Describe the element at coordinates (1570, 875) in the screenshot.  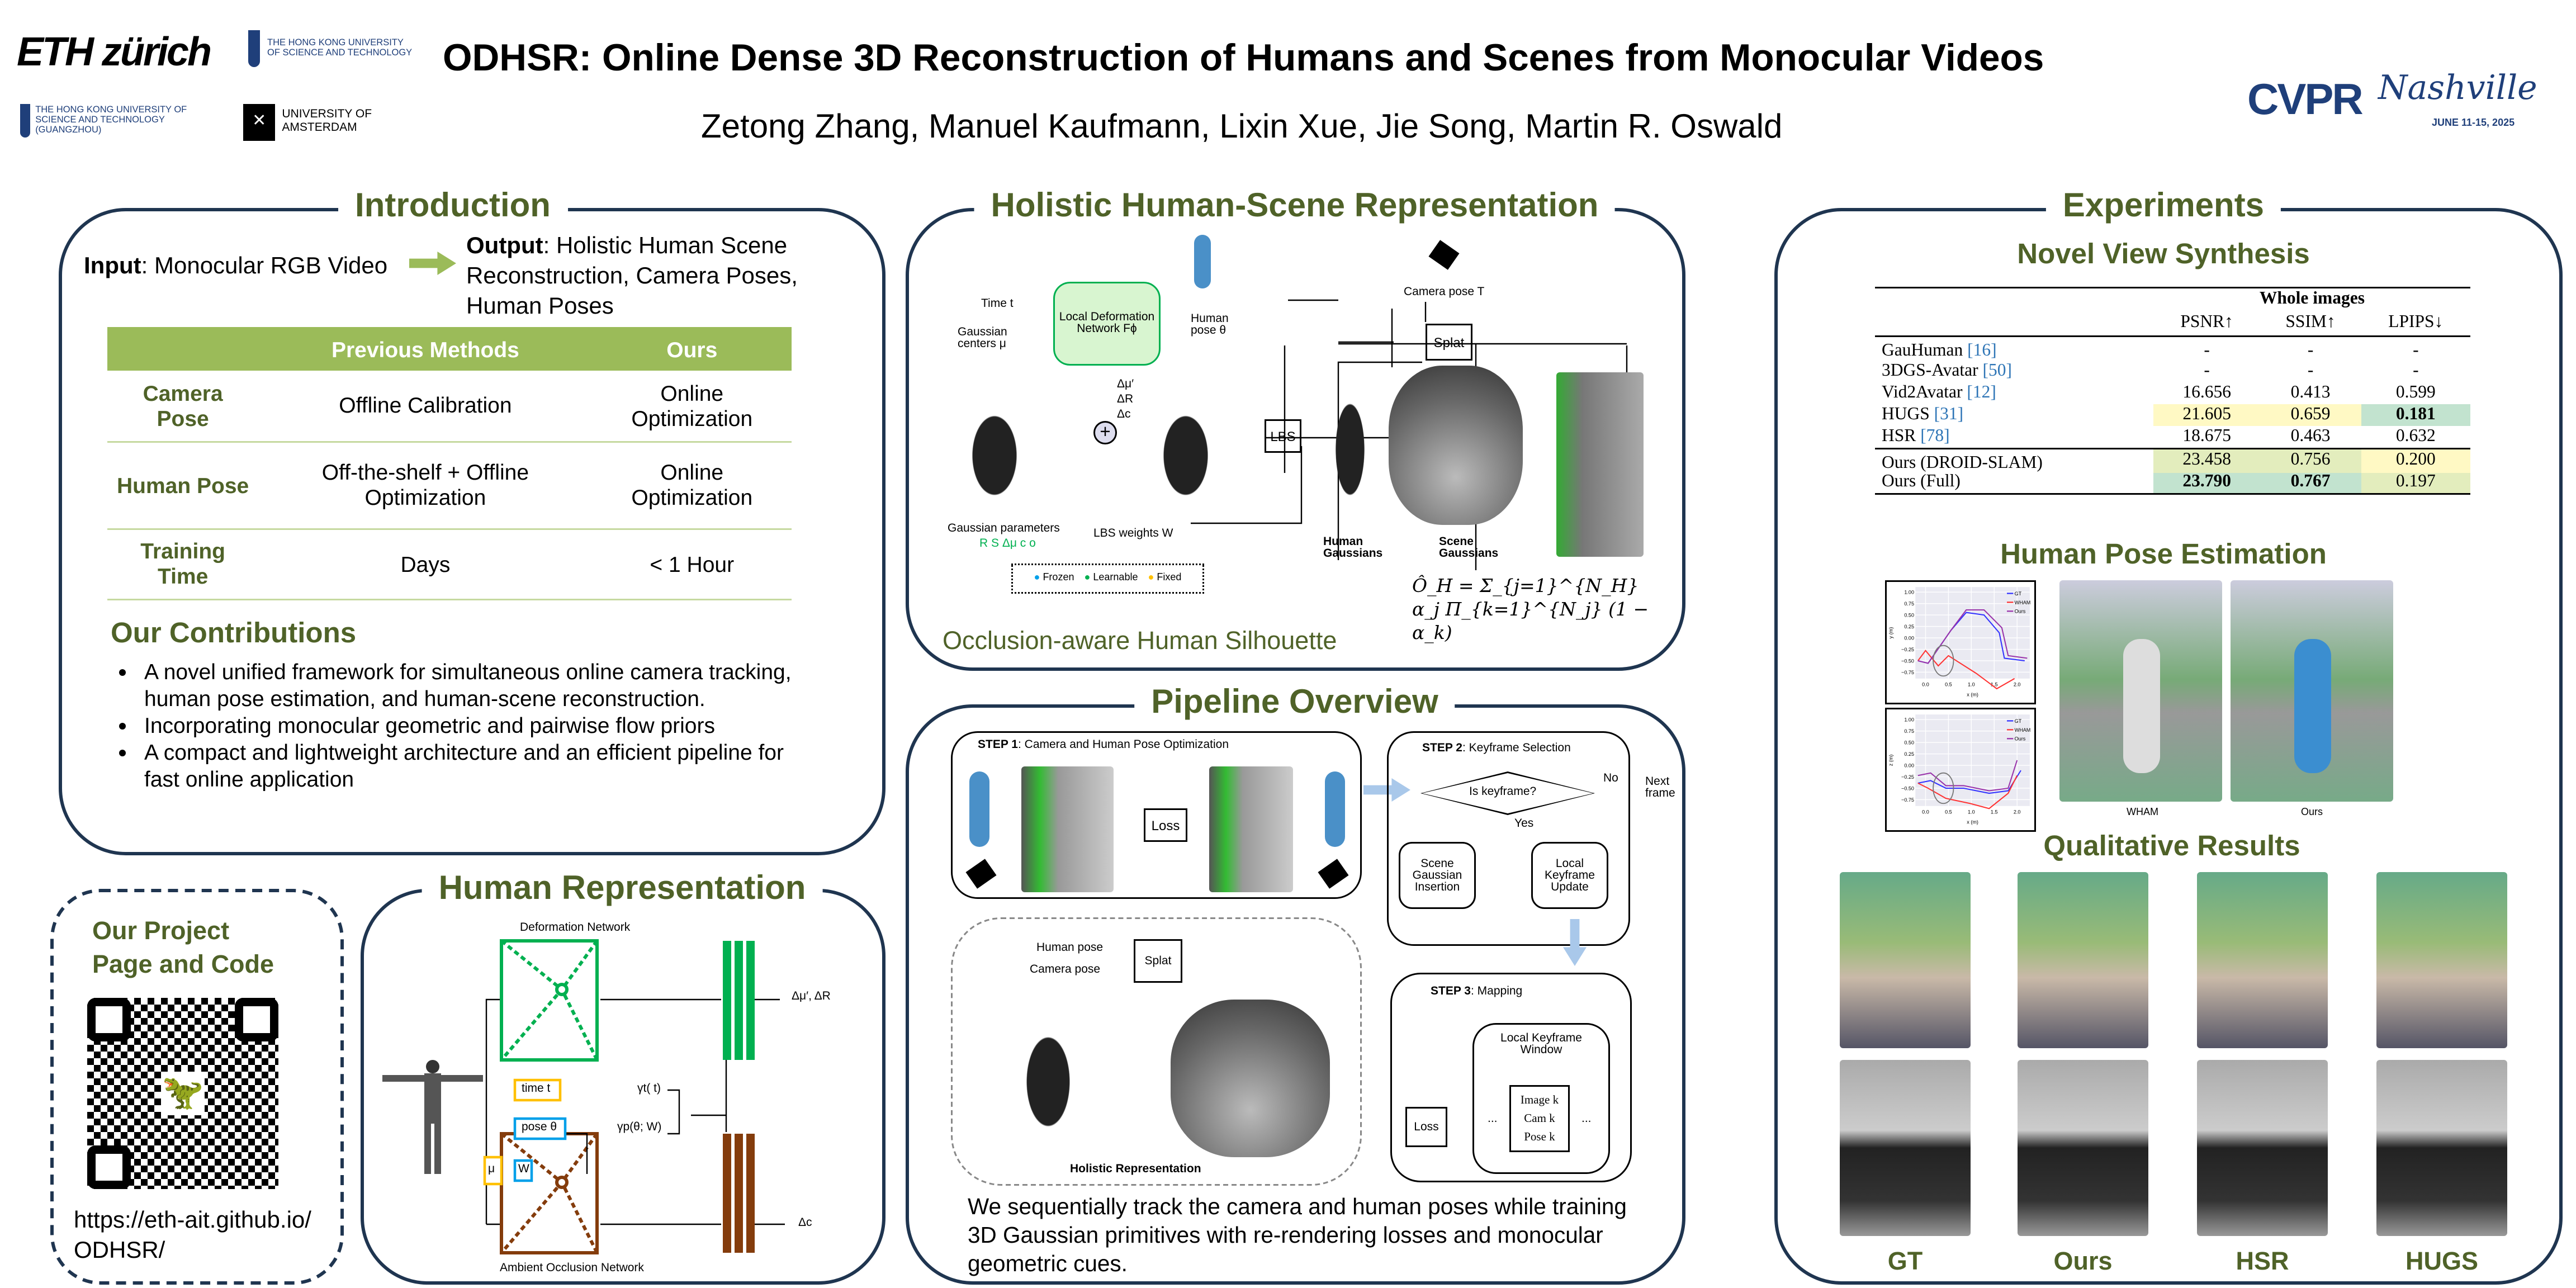
I see `keyframe-update-node: Local Keyframe Update` at that location.